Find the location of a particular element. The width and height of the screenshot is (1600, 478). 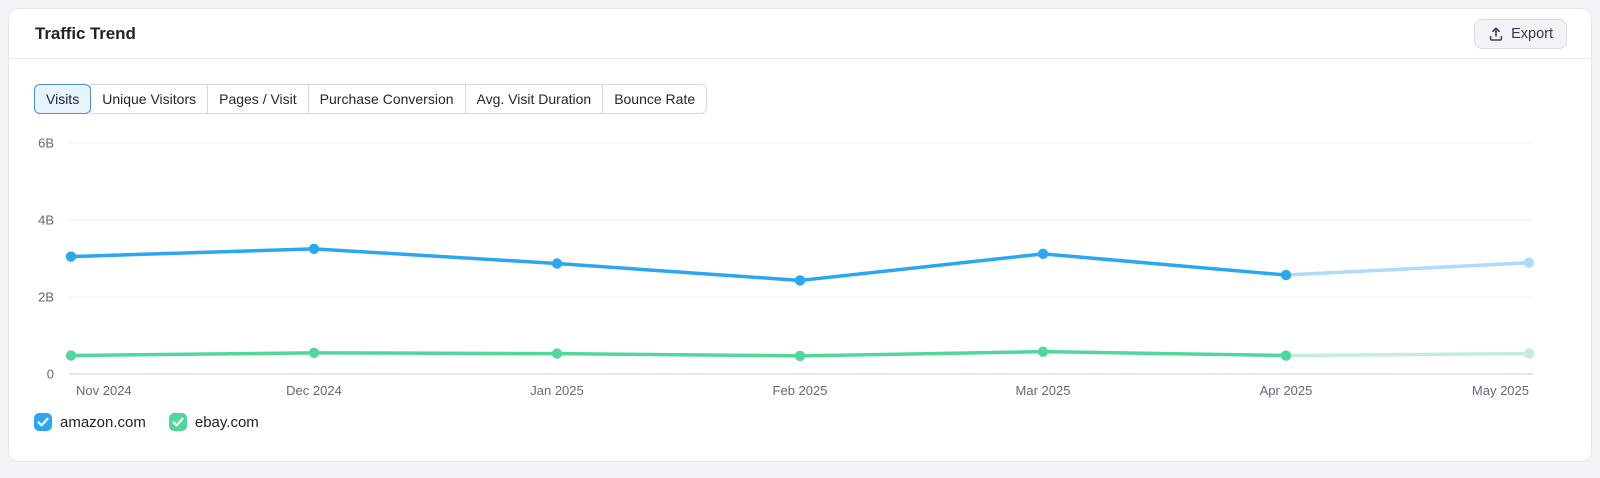

legend-label: ebay.com is located at coordinates (226, 422).